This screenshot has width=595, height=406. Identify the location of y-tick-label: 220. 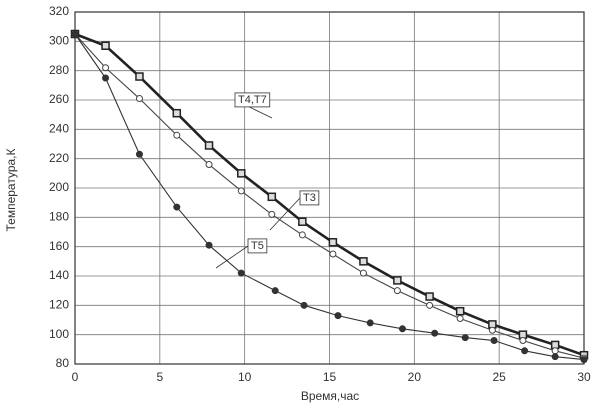
(59, 158).